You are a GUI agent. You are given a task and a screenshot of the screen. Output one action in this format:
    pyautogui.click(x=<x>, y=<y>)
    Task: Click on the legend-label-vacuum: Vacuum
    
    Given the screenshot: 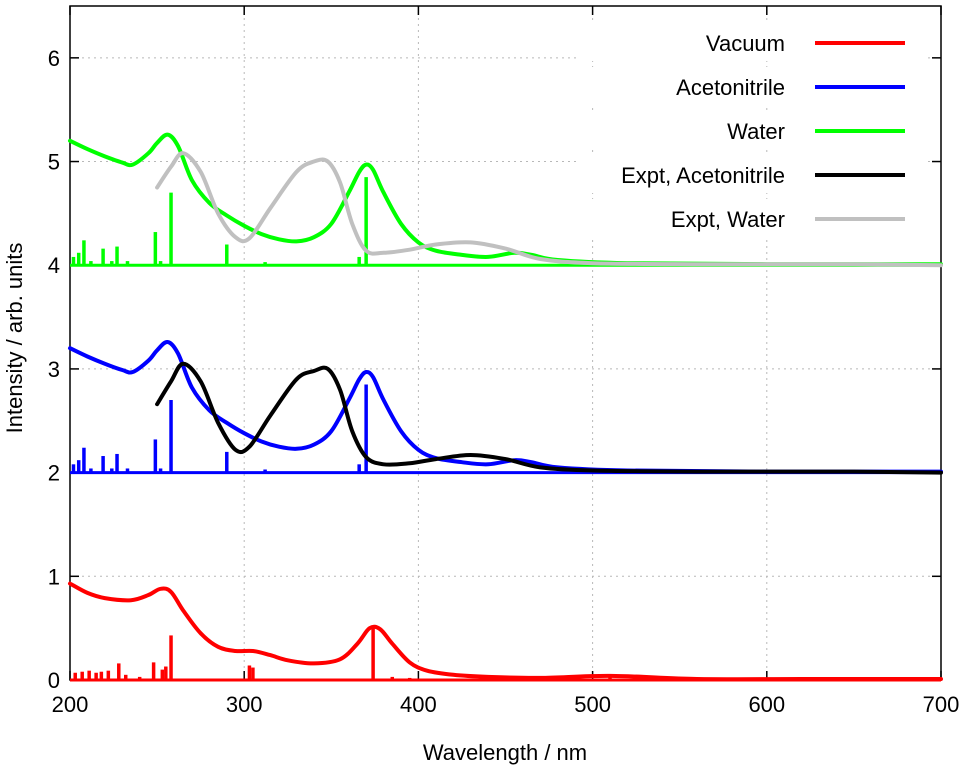 What is the action you would take?
    pyautogui.click(x=745, y=43)
    